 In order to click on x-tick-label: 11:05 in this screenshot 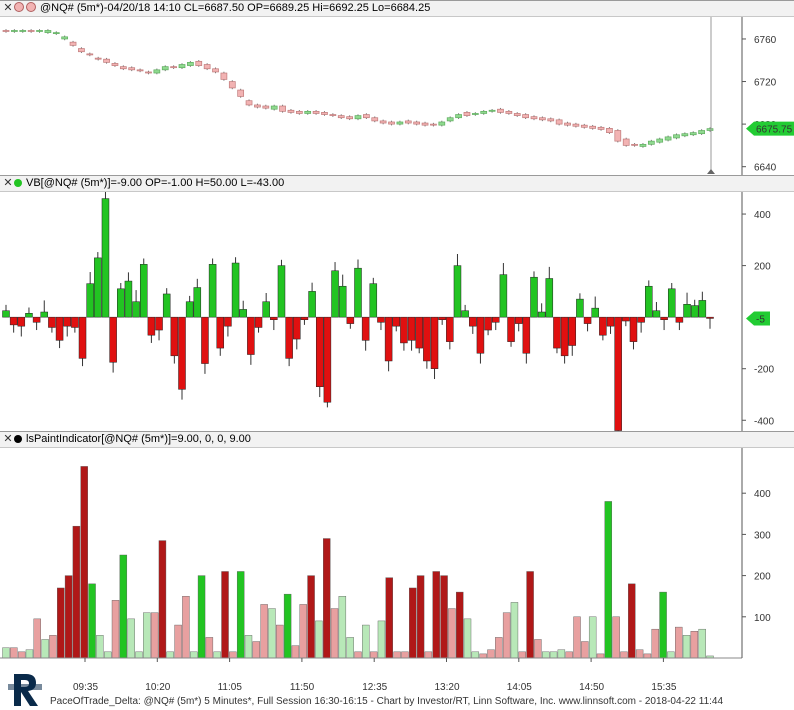, I will do `click(230, 687)`.